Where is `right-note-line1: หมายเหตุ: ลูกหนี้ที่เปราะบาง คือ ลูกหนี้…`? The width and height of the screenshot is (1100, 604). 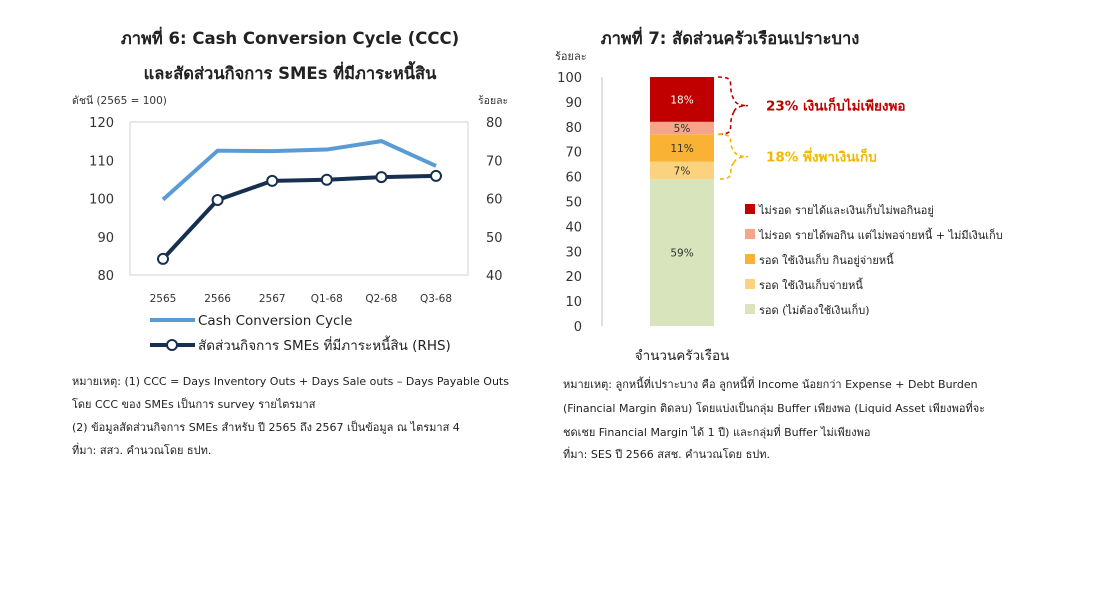
right-note-line1: หมายเหตุ: ลูกหนี้ที่เปราะบาง คือ ลูกหนี้… is located at coordinates (770, 384).